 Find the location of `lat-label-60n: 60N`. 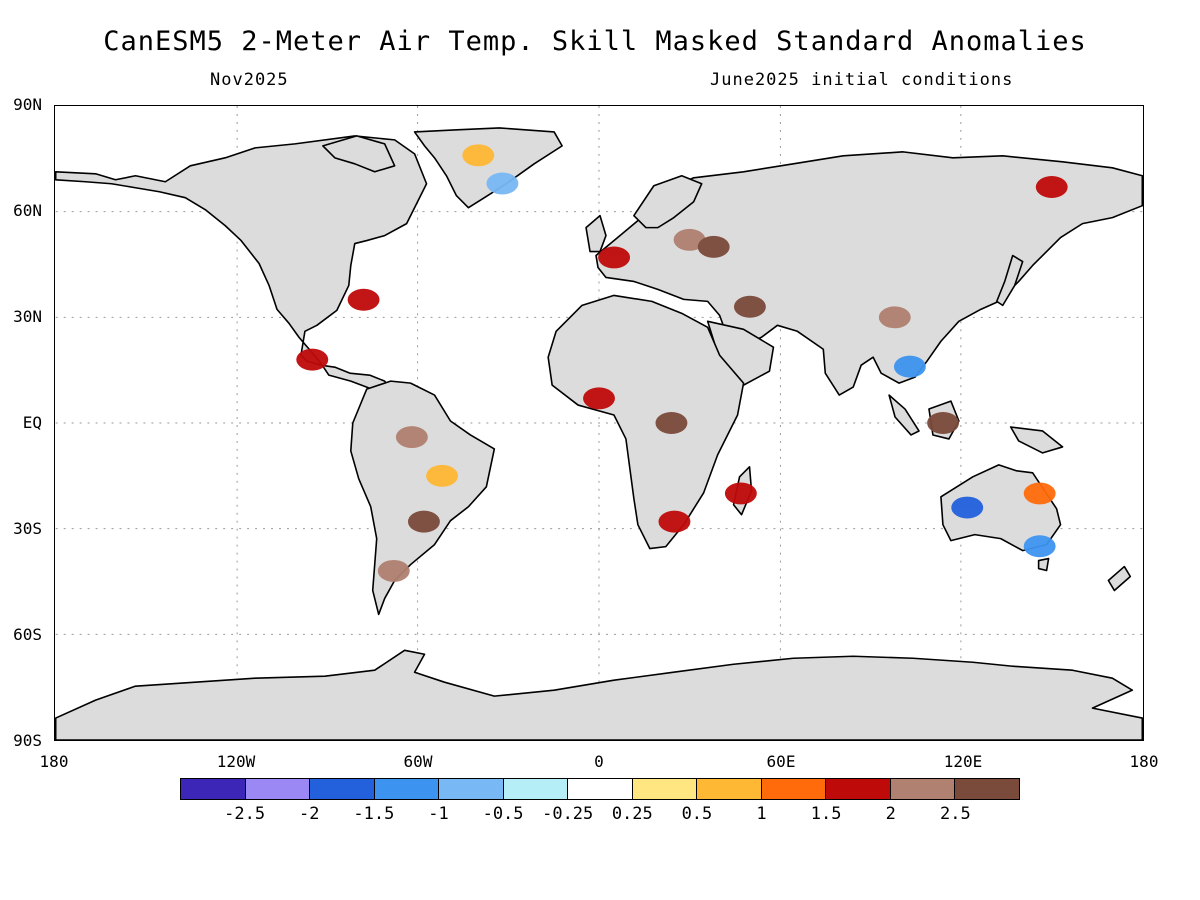

lat-label-60n: 60N is located at coordinates (27, 210).